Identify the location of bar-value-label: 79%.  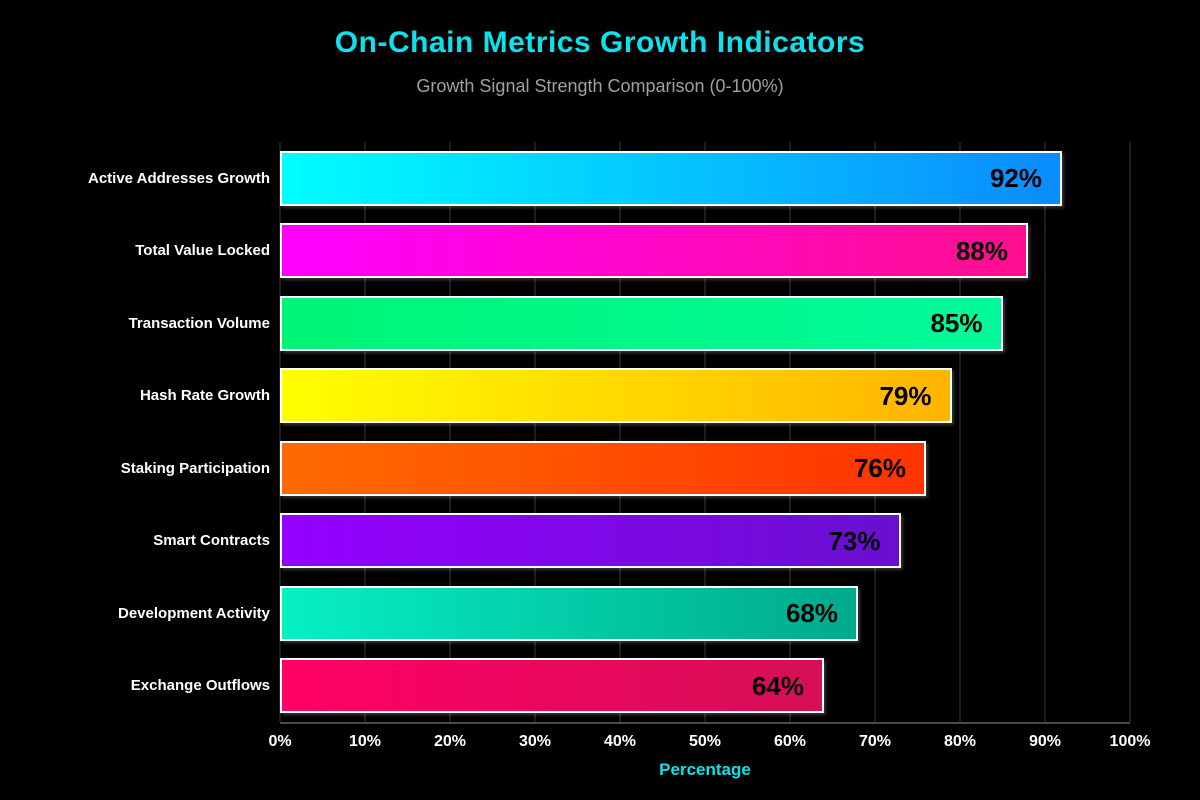
(905, 395).